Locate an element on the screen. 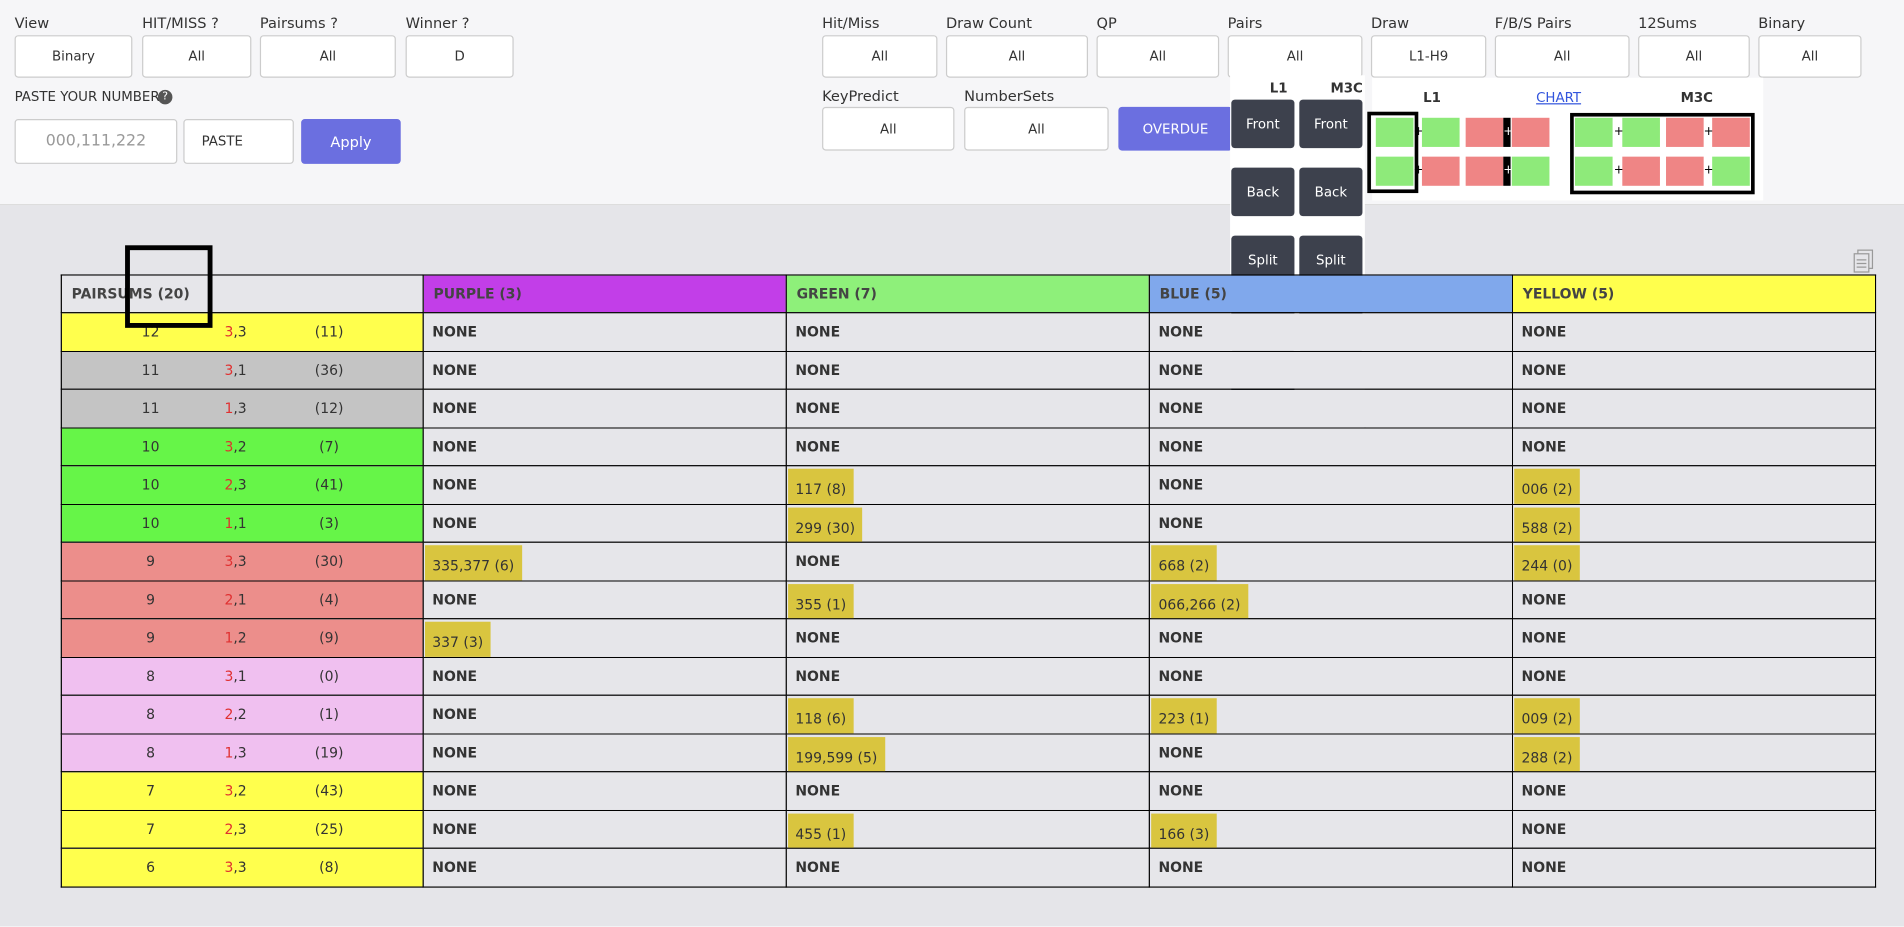  pairsum-cell: 10 2,3 (41) is located at coordinates (242, 485).